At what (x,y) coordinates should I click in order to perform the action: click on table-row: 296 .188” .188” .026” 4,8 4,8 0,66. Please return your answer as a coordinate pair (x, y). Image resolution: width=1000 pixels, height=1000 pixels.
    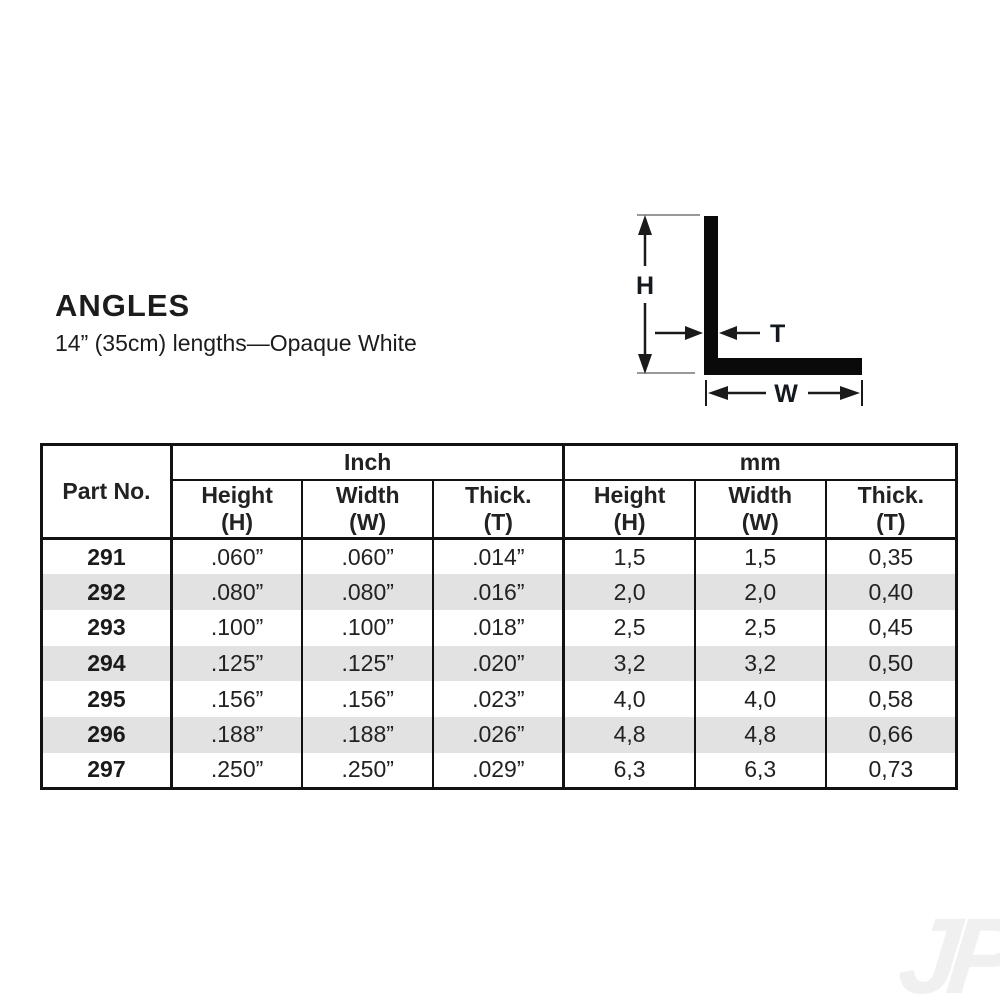
    Looking at the image, I should click on (499, 734).